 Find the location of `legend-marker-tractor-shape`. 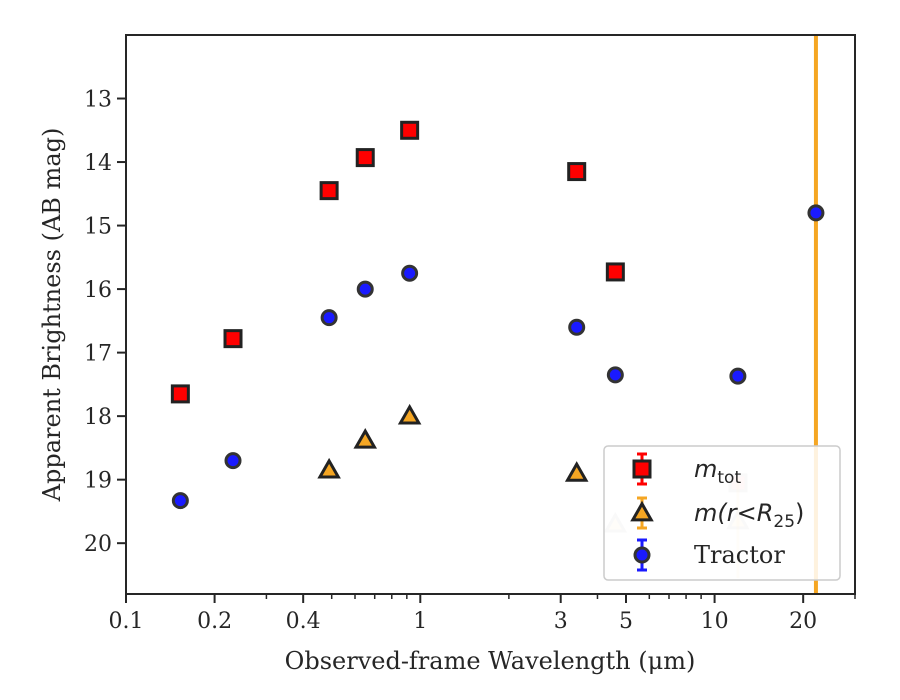

legend-marker-tractor-shape is located at coordinates (642, 555).